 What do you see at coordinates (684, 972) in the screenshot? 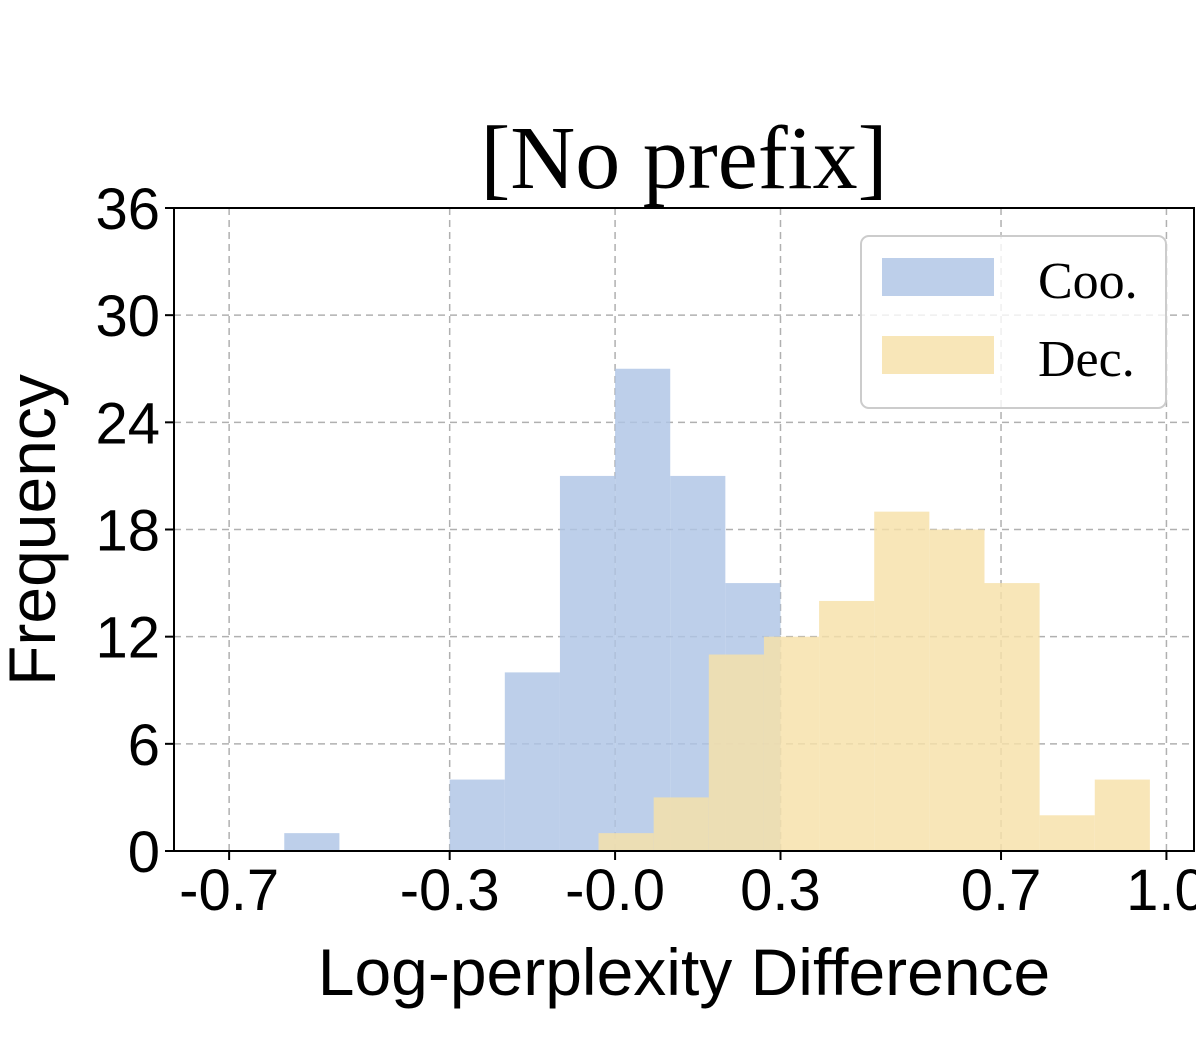
I see `x-axis-label: Log-perplexity Difference` at bounding box center [684, 972].